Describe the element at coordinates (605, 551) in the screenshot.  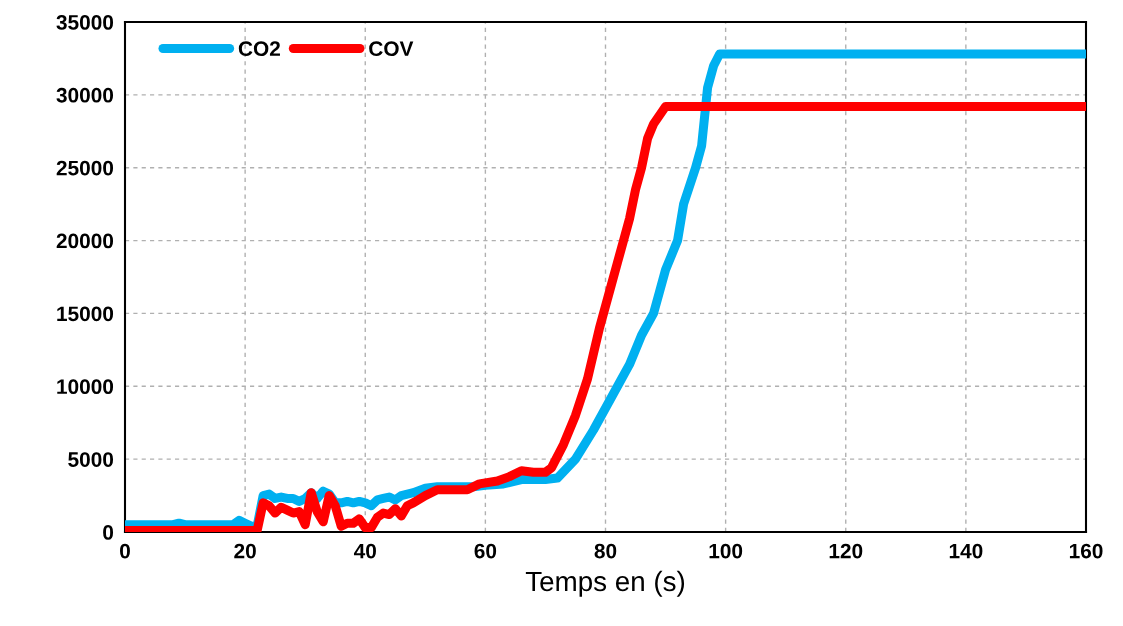
I see `x-tick-label: 80` at that location.